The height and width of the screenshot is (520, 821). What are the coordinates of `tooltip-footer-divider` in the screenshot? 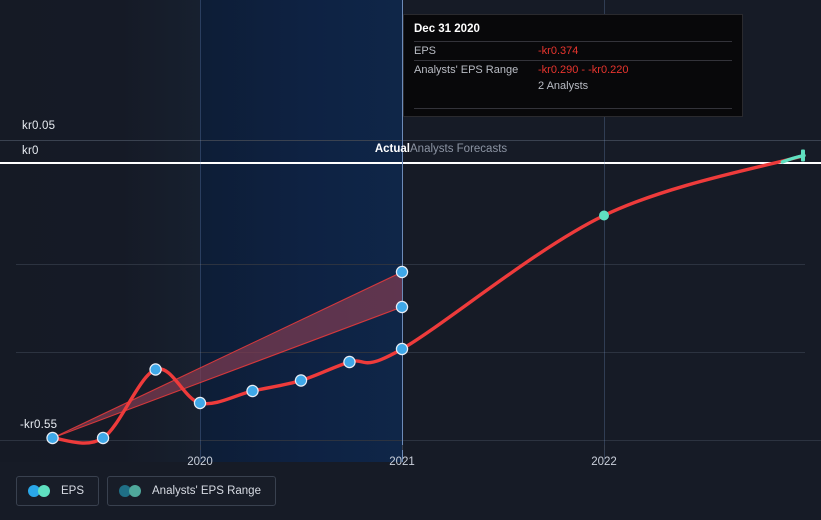 It's located at (573, 108).